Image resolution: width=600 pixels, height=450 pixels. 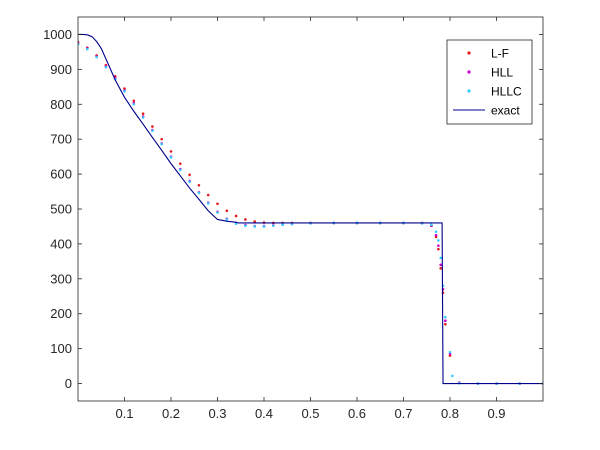 I want to click on x-tick-label: 0.2, so click(x=171, y=413).